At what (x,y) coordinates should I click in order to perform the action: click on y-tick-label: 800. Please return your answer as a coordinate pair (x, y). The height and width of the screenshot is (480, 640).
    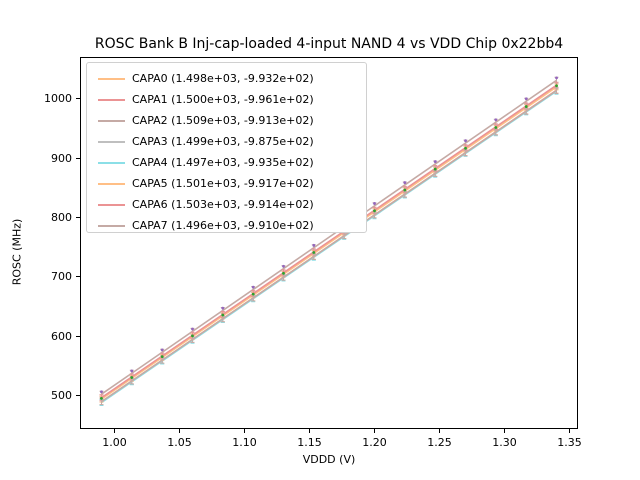
    Looking at the image, I should click on (61, 217).